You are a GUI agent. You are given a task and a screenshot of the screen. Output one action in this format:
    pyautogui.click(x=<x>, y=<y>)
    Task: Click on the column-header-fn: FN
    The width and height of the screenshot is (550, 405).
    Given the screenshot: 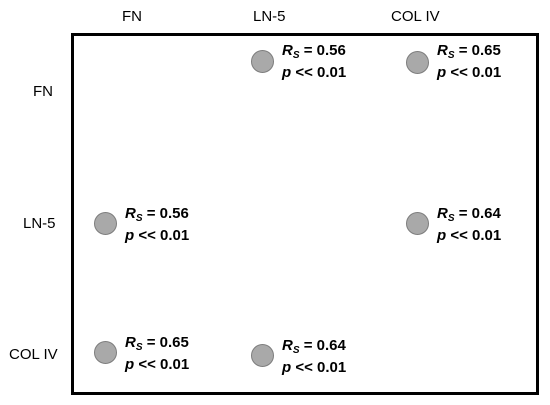 What is the action you would take?
    pyautogui.click(x=132, y=16)
    